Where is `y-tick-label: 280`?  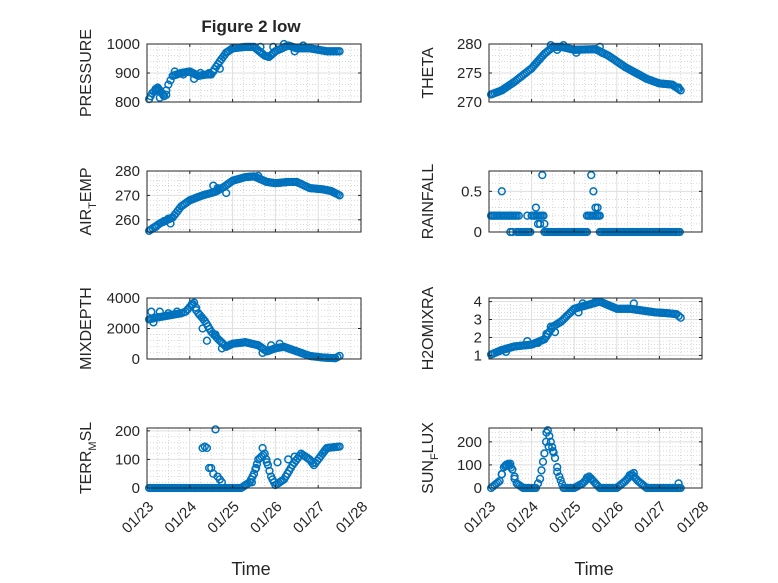
y-tick-label: 280 is located at coordinates (127, 171).